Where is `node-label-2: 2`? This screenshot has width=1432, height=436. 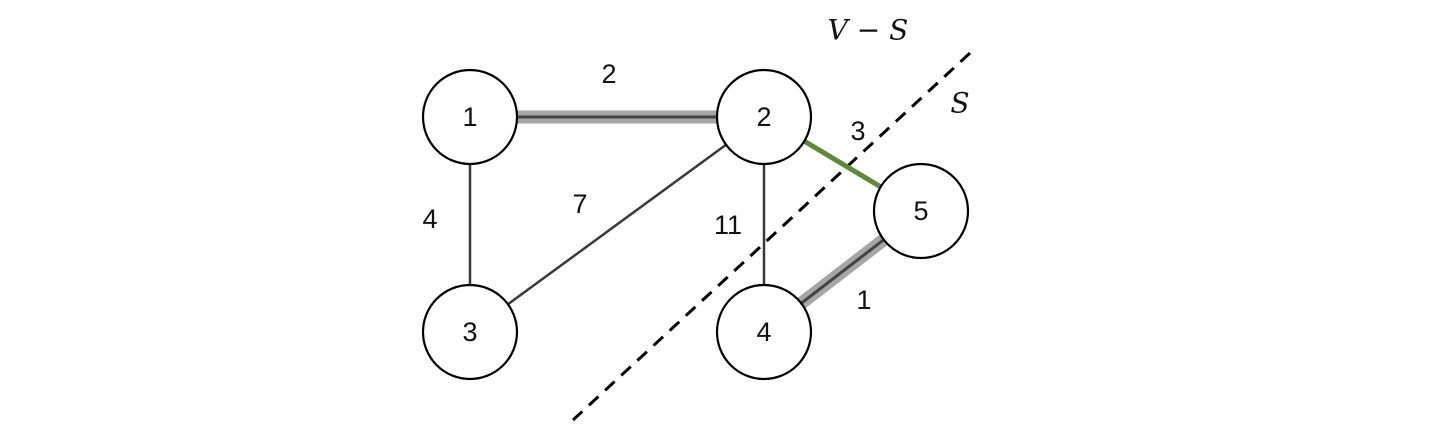
node-label-2: 2 is located at coordinates (763, 117).